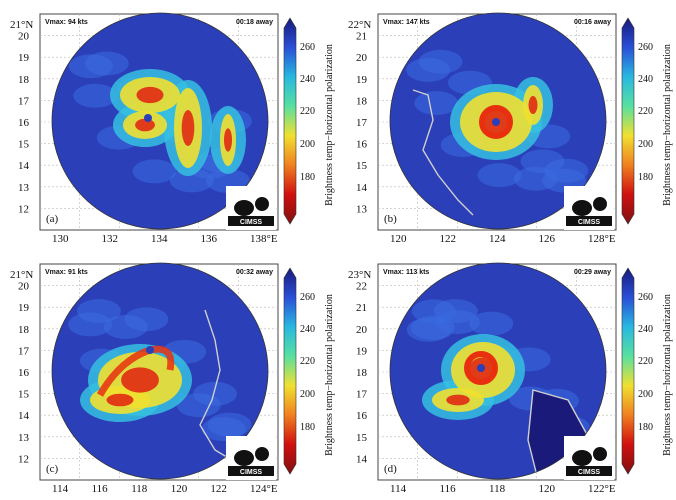 The width and height of the screenshot is (676, 500). I want to click on lon-tick-label: 136, so click(209, 239).